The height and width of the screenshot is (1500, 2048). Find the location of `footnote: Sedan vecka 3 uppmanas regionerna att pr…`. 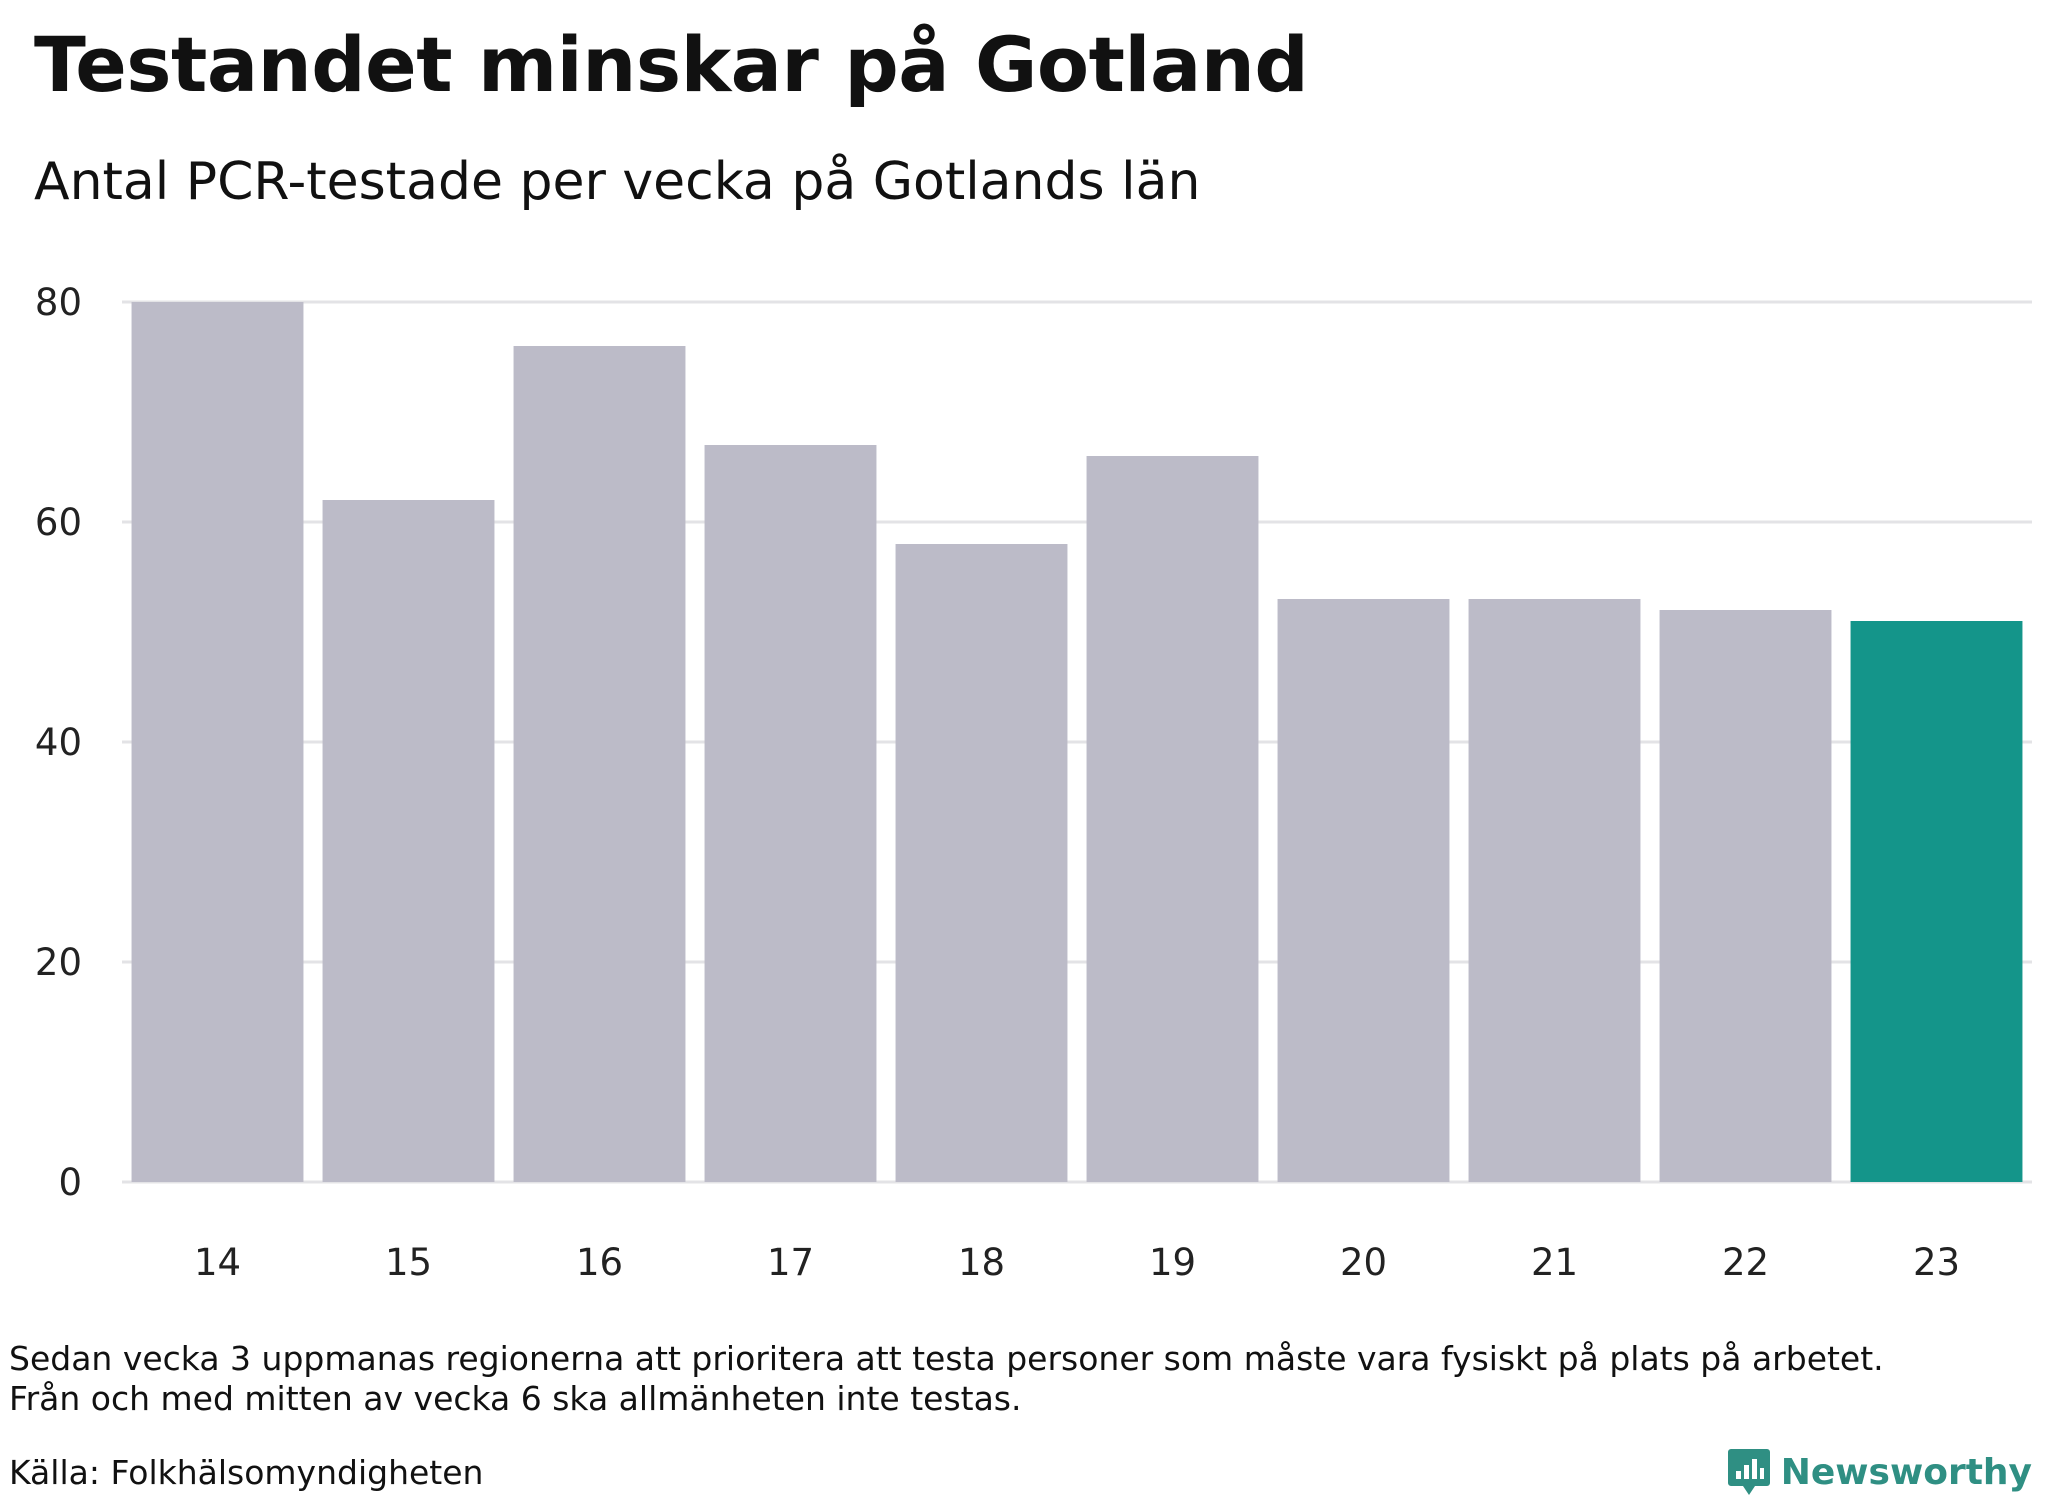

footnote: Sedan vecka 3 uppmanas regionerna att pr… is located at coordinates (1024, 1379).